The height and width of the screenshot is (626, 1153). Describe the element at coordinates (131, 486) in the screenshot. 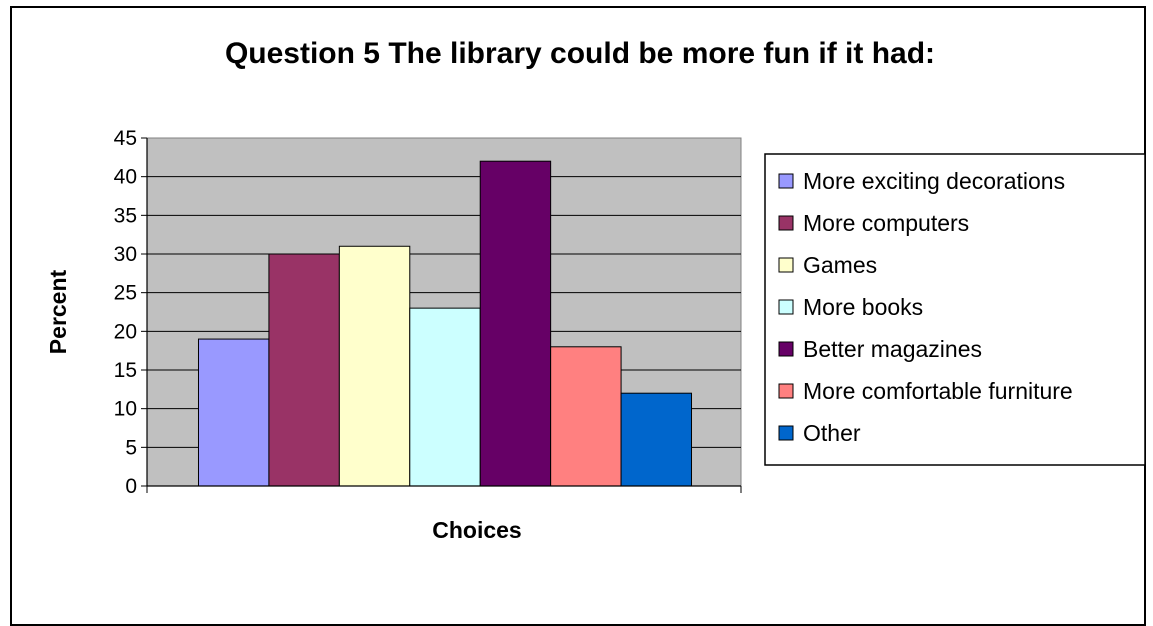

I see `y-tick-label: 0` at that location.